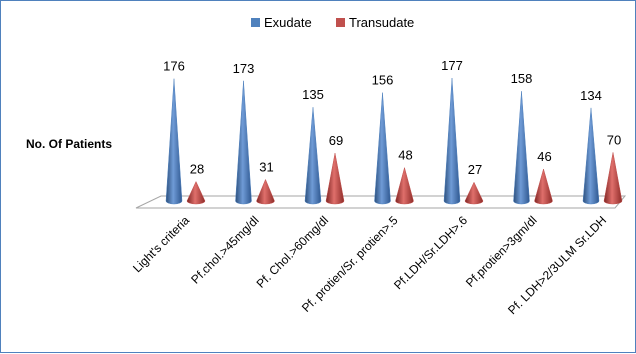 The image size is (636, 354). What do you see at coordinates (383, 80) in the screenshot?
I see `data-label-exudate-4: 156` at bounding box center [383, 80].